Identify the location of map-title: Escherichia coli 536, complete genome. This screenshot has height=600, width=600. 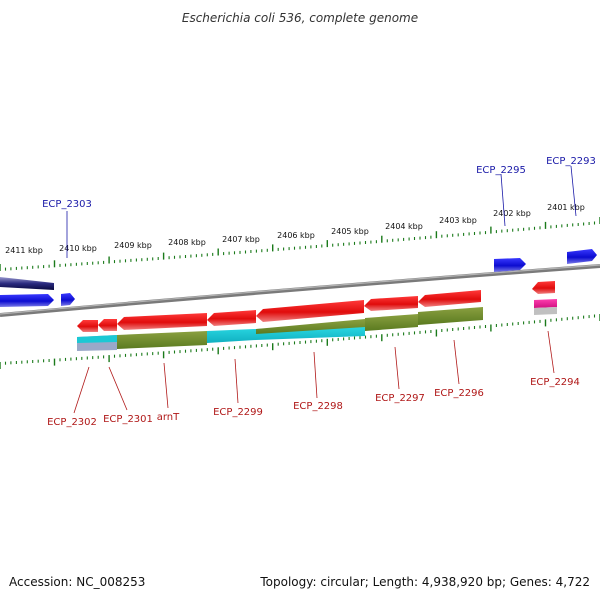
(300, 18).